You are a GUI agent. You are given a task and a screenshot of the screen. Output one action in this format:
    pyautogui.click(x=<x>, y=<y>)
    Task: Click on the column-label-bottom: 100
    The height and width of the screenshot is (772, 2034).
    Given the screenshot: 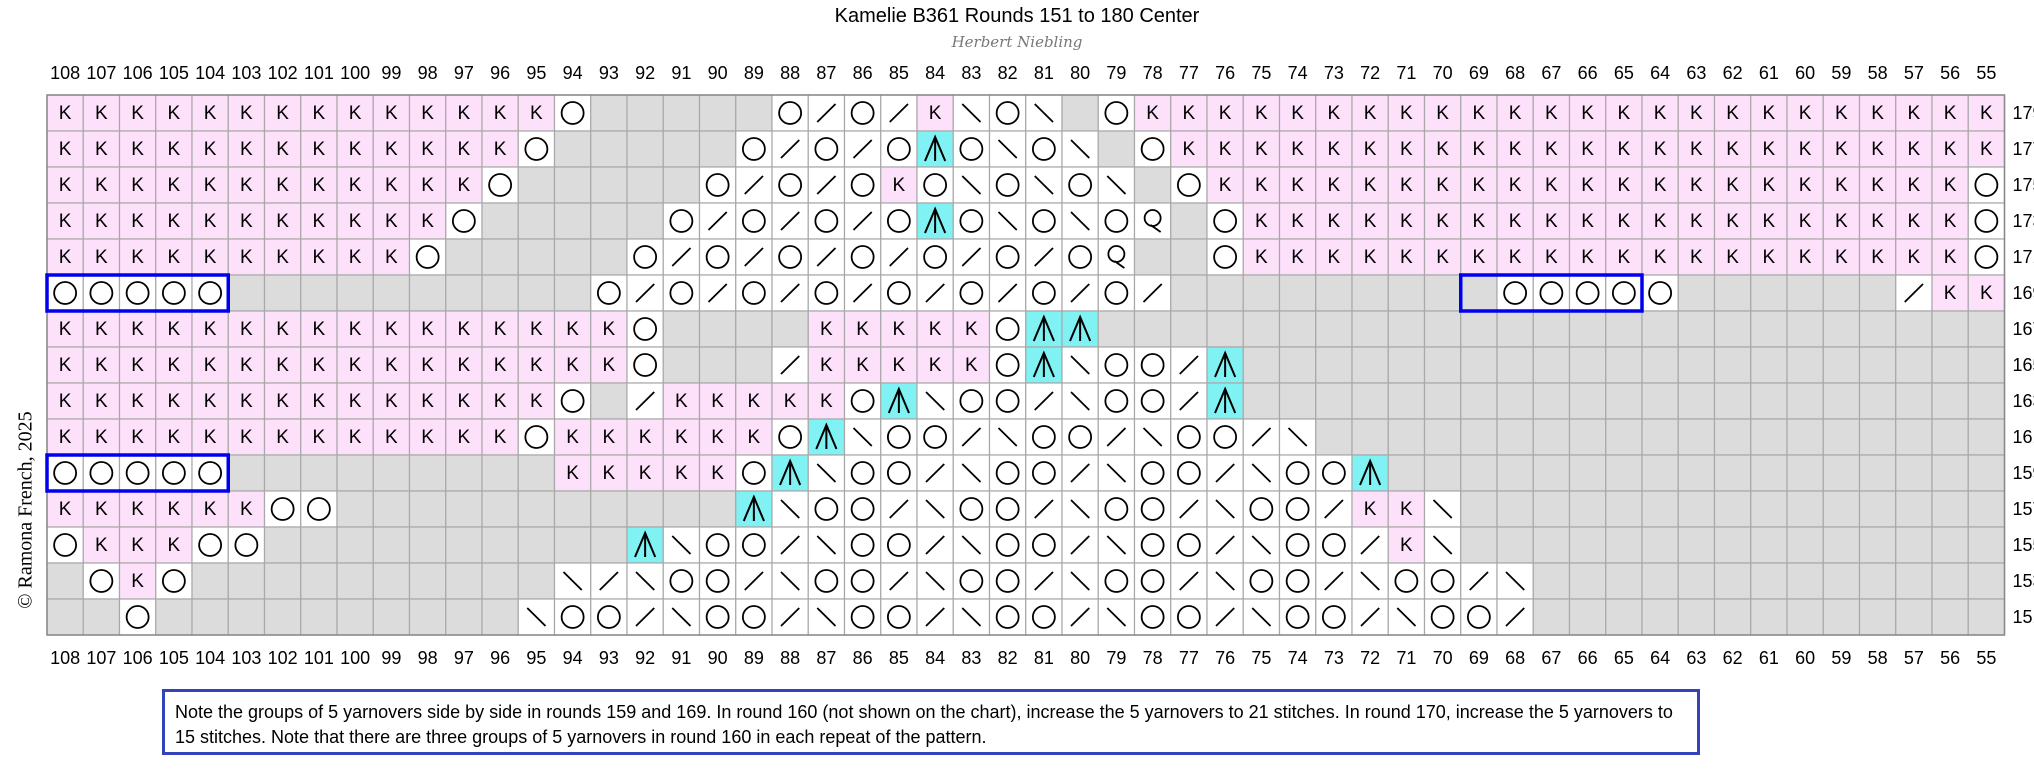 What is the action you would take?
    pyautogui.click(x=355, y=658)
    